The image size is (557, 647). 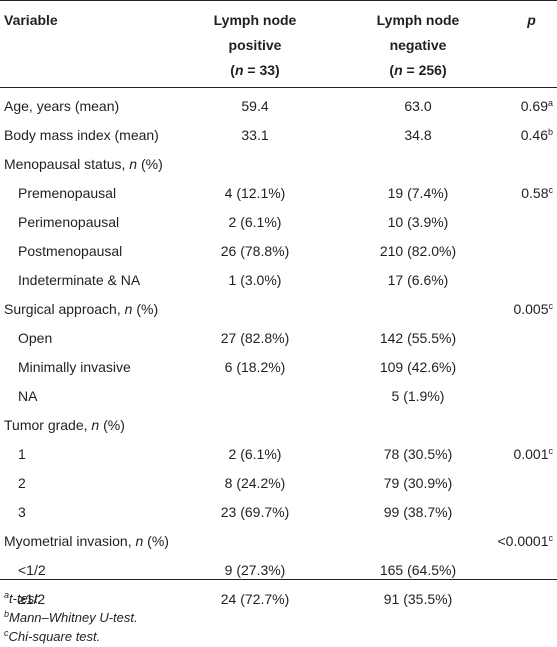 I want to click on table-row: Postmenopausal 26 (78.8%) 210 (82.0%), so click(x=278, y=251).